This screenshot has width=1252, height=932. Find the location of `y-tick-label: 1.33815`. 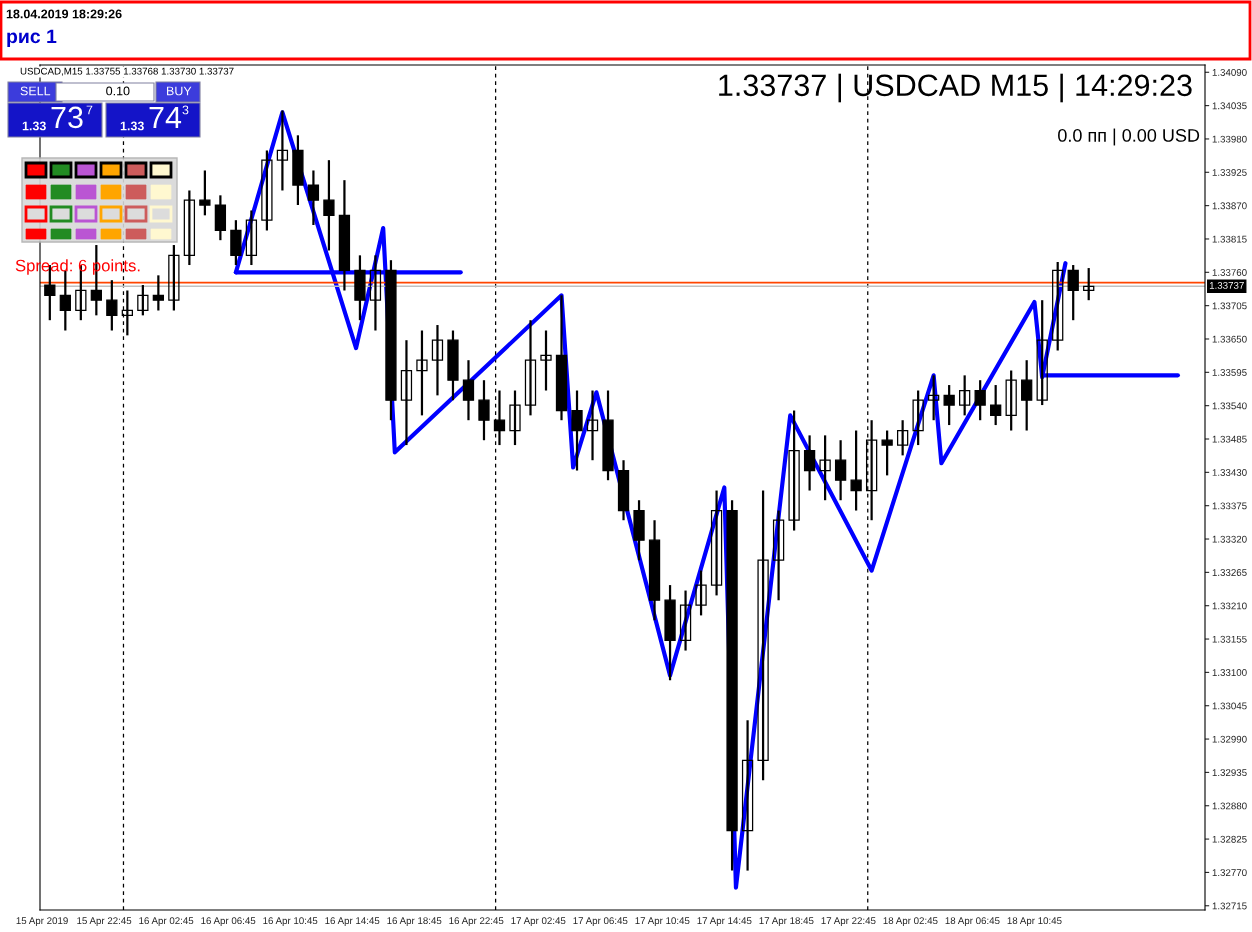

y-tick-label: 1.33815 is located at coordinates (1229, 239).